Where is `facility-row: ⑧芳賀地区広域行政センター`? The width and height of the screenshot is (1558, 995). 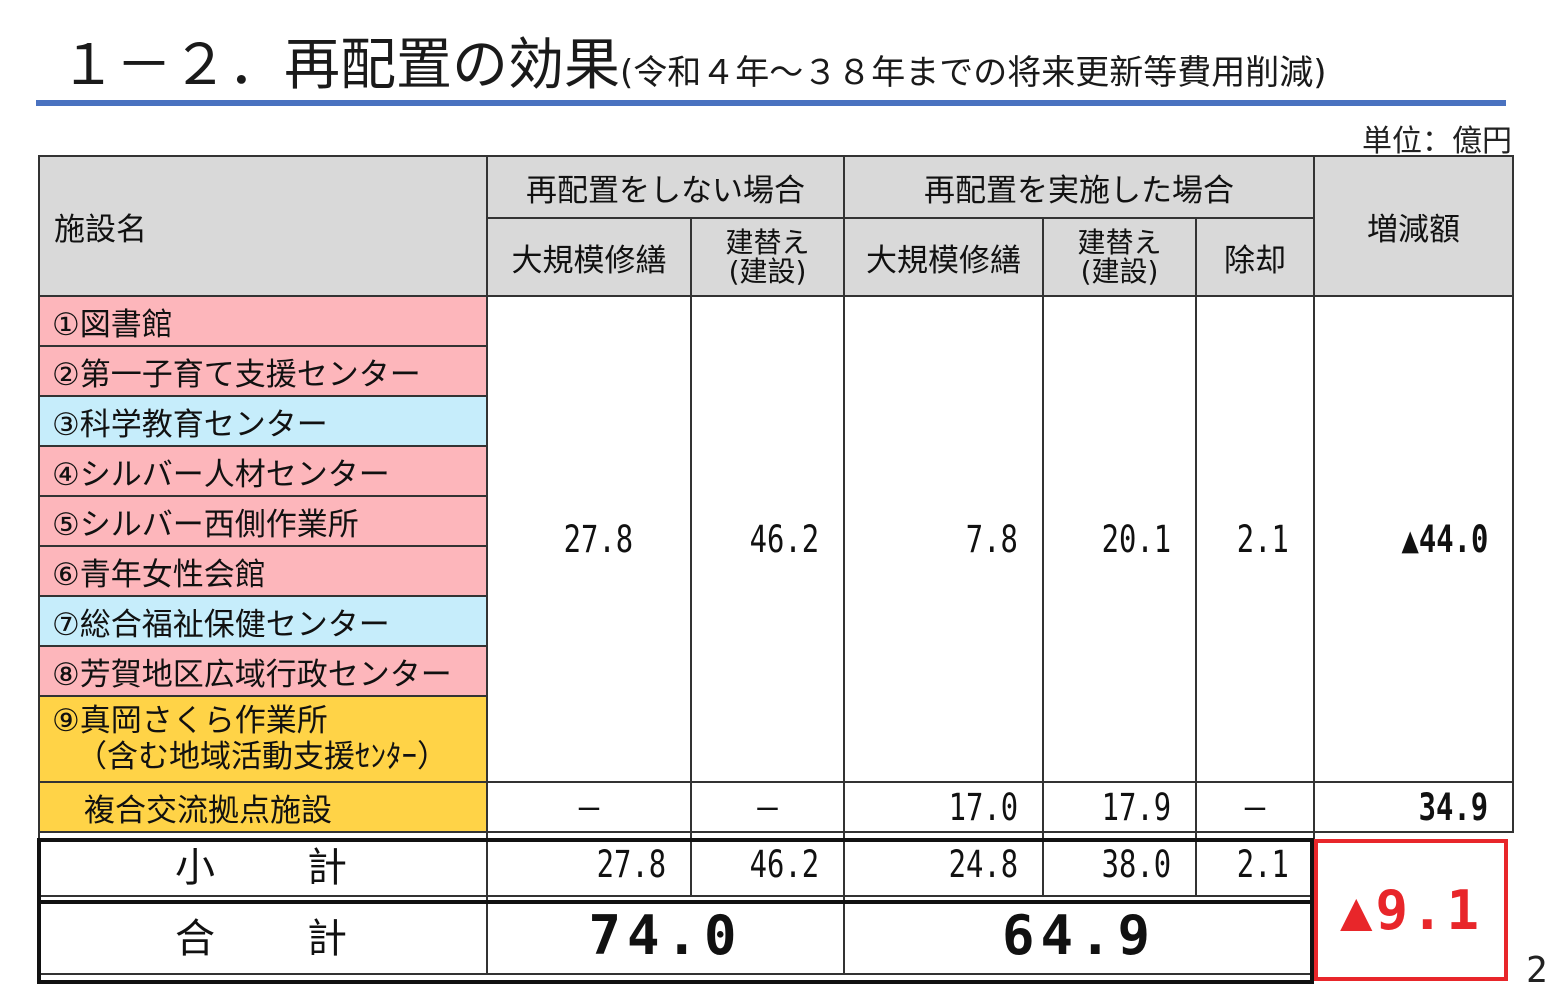 facility-row: ⑧芳賀地区広域行政センター is located at coordinates (263, 671).